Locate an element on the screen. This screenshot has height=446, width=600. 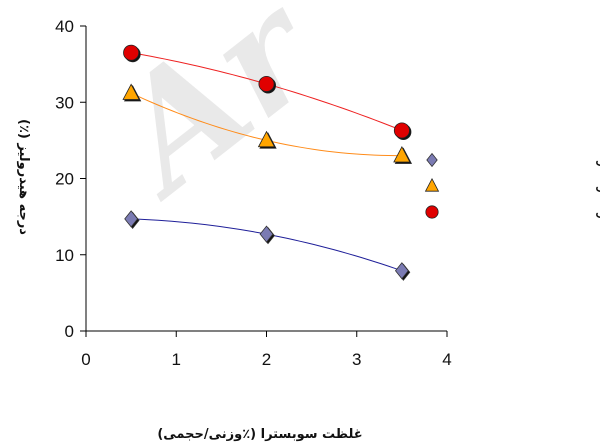
y-axis-title: درجه هیدرولیز (٪) is located at coordinates (23, 177).